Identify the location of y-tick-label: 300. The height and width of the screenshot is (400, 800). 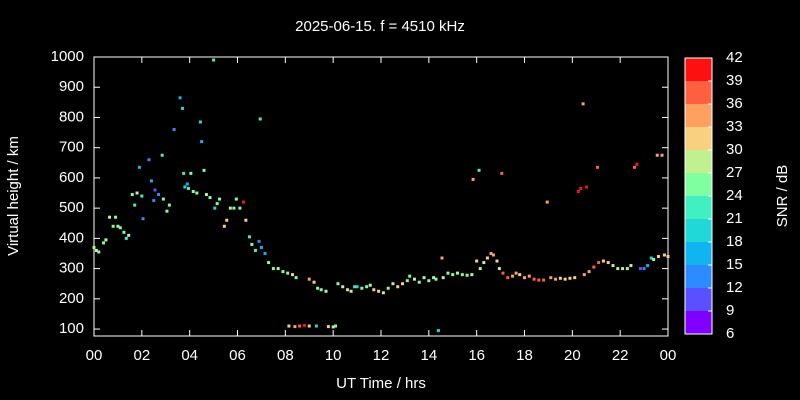
(71, 268).